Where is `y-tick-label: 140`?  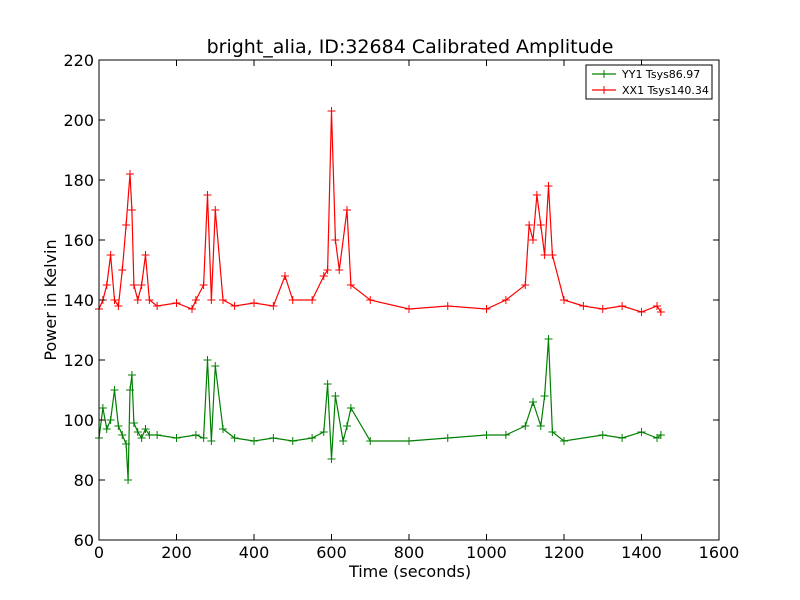
y-tick-label: 140 is located at coordinates (78, 300).